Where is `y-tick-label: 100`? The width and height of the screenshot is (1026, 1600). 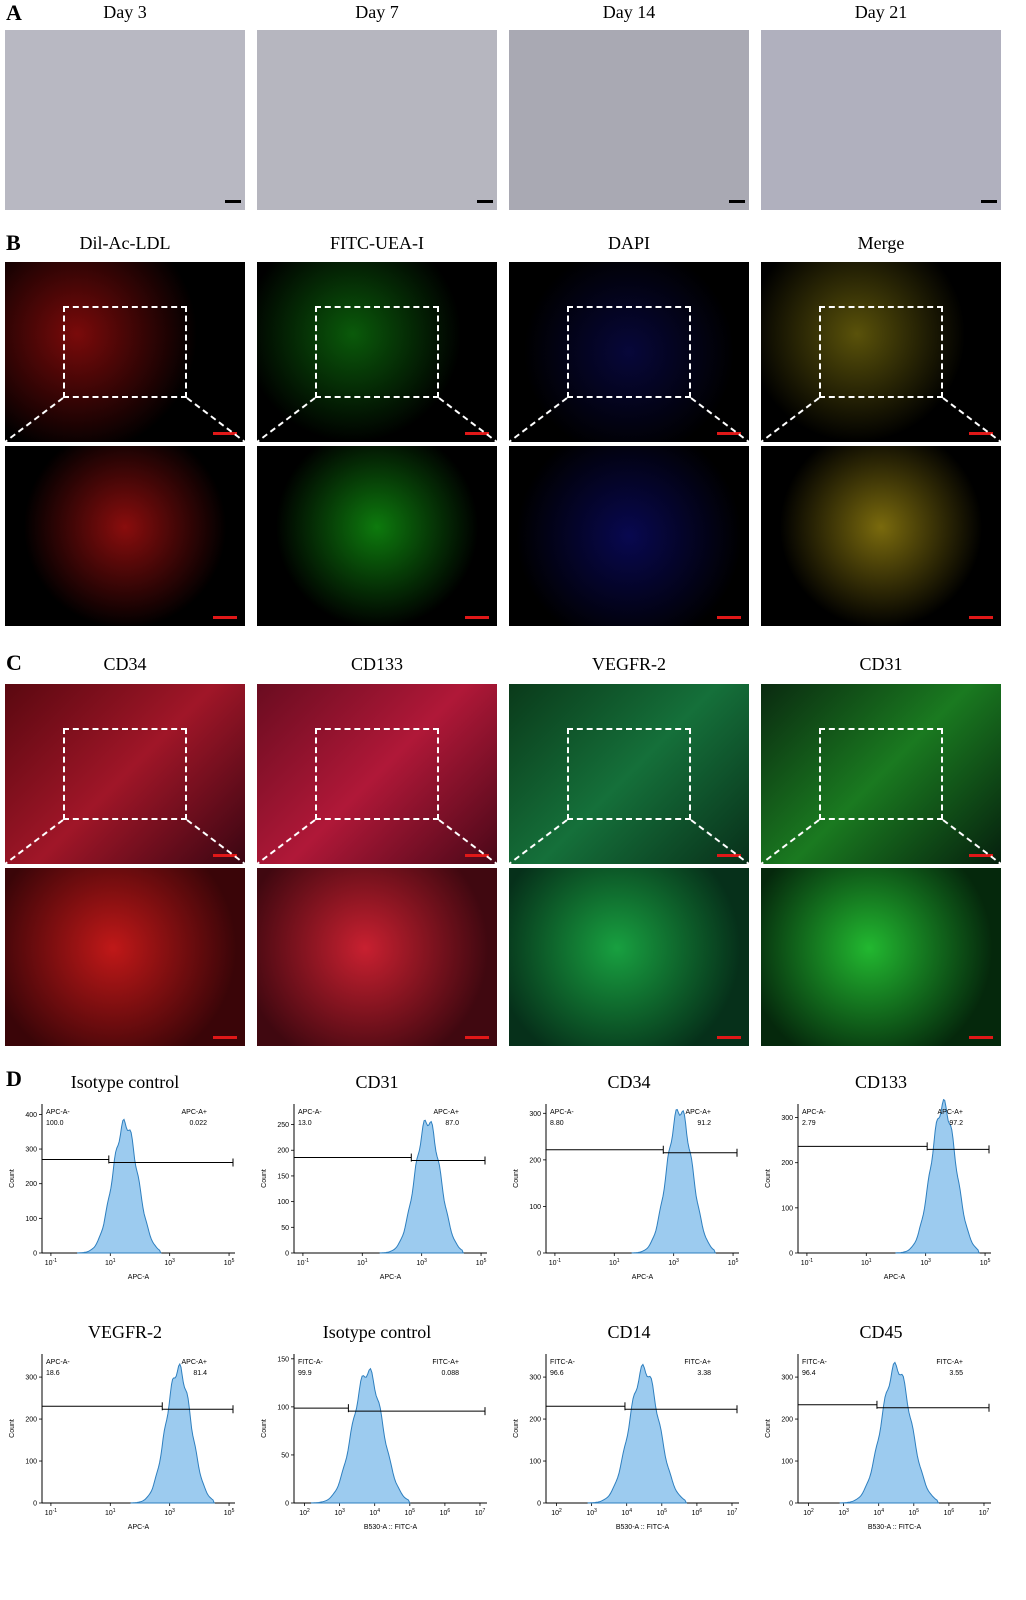 y-tick-label: 100 is located at coordinates (31, 1462).